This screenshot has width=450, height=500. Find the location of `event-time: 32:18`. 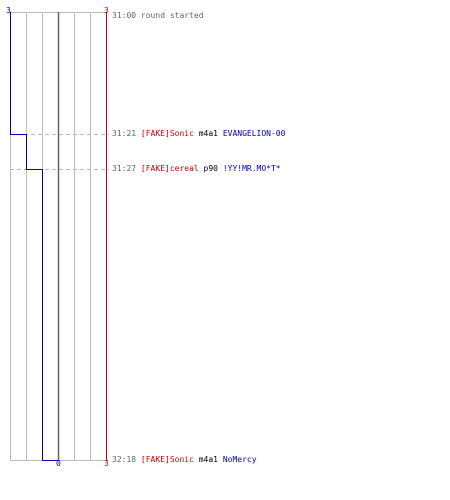

event-time: 32:18 is located at coordinates (124, 459).